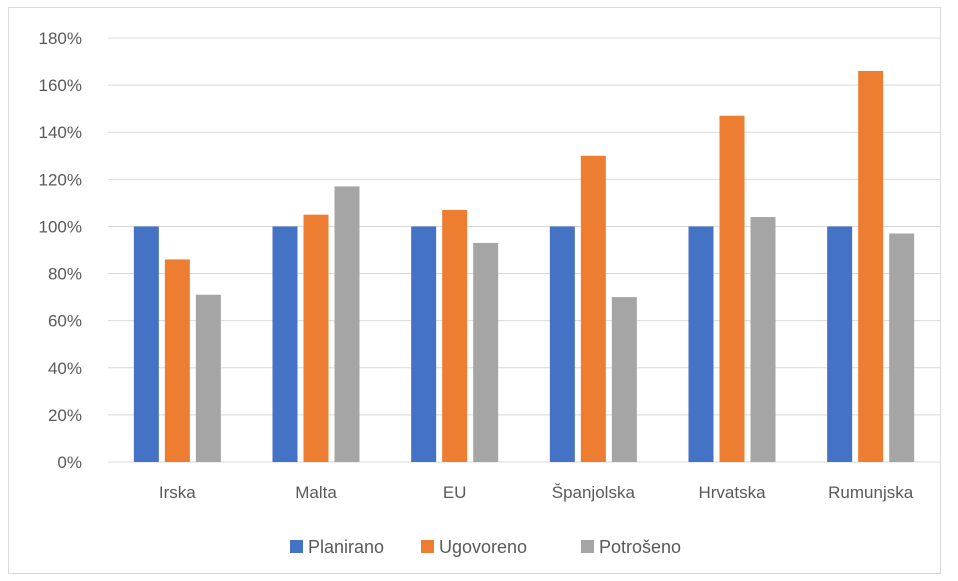 This screenshot has height=581, width=958. Describe the element at coordinates (455, 492) in the screenshot. I see `x-tick-label: EU` at that location.